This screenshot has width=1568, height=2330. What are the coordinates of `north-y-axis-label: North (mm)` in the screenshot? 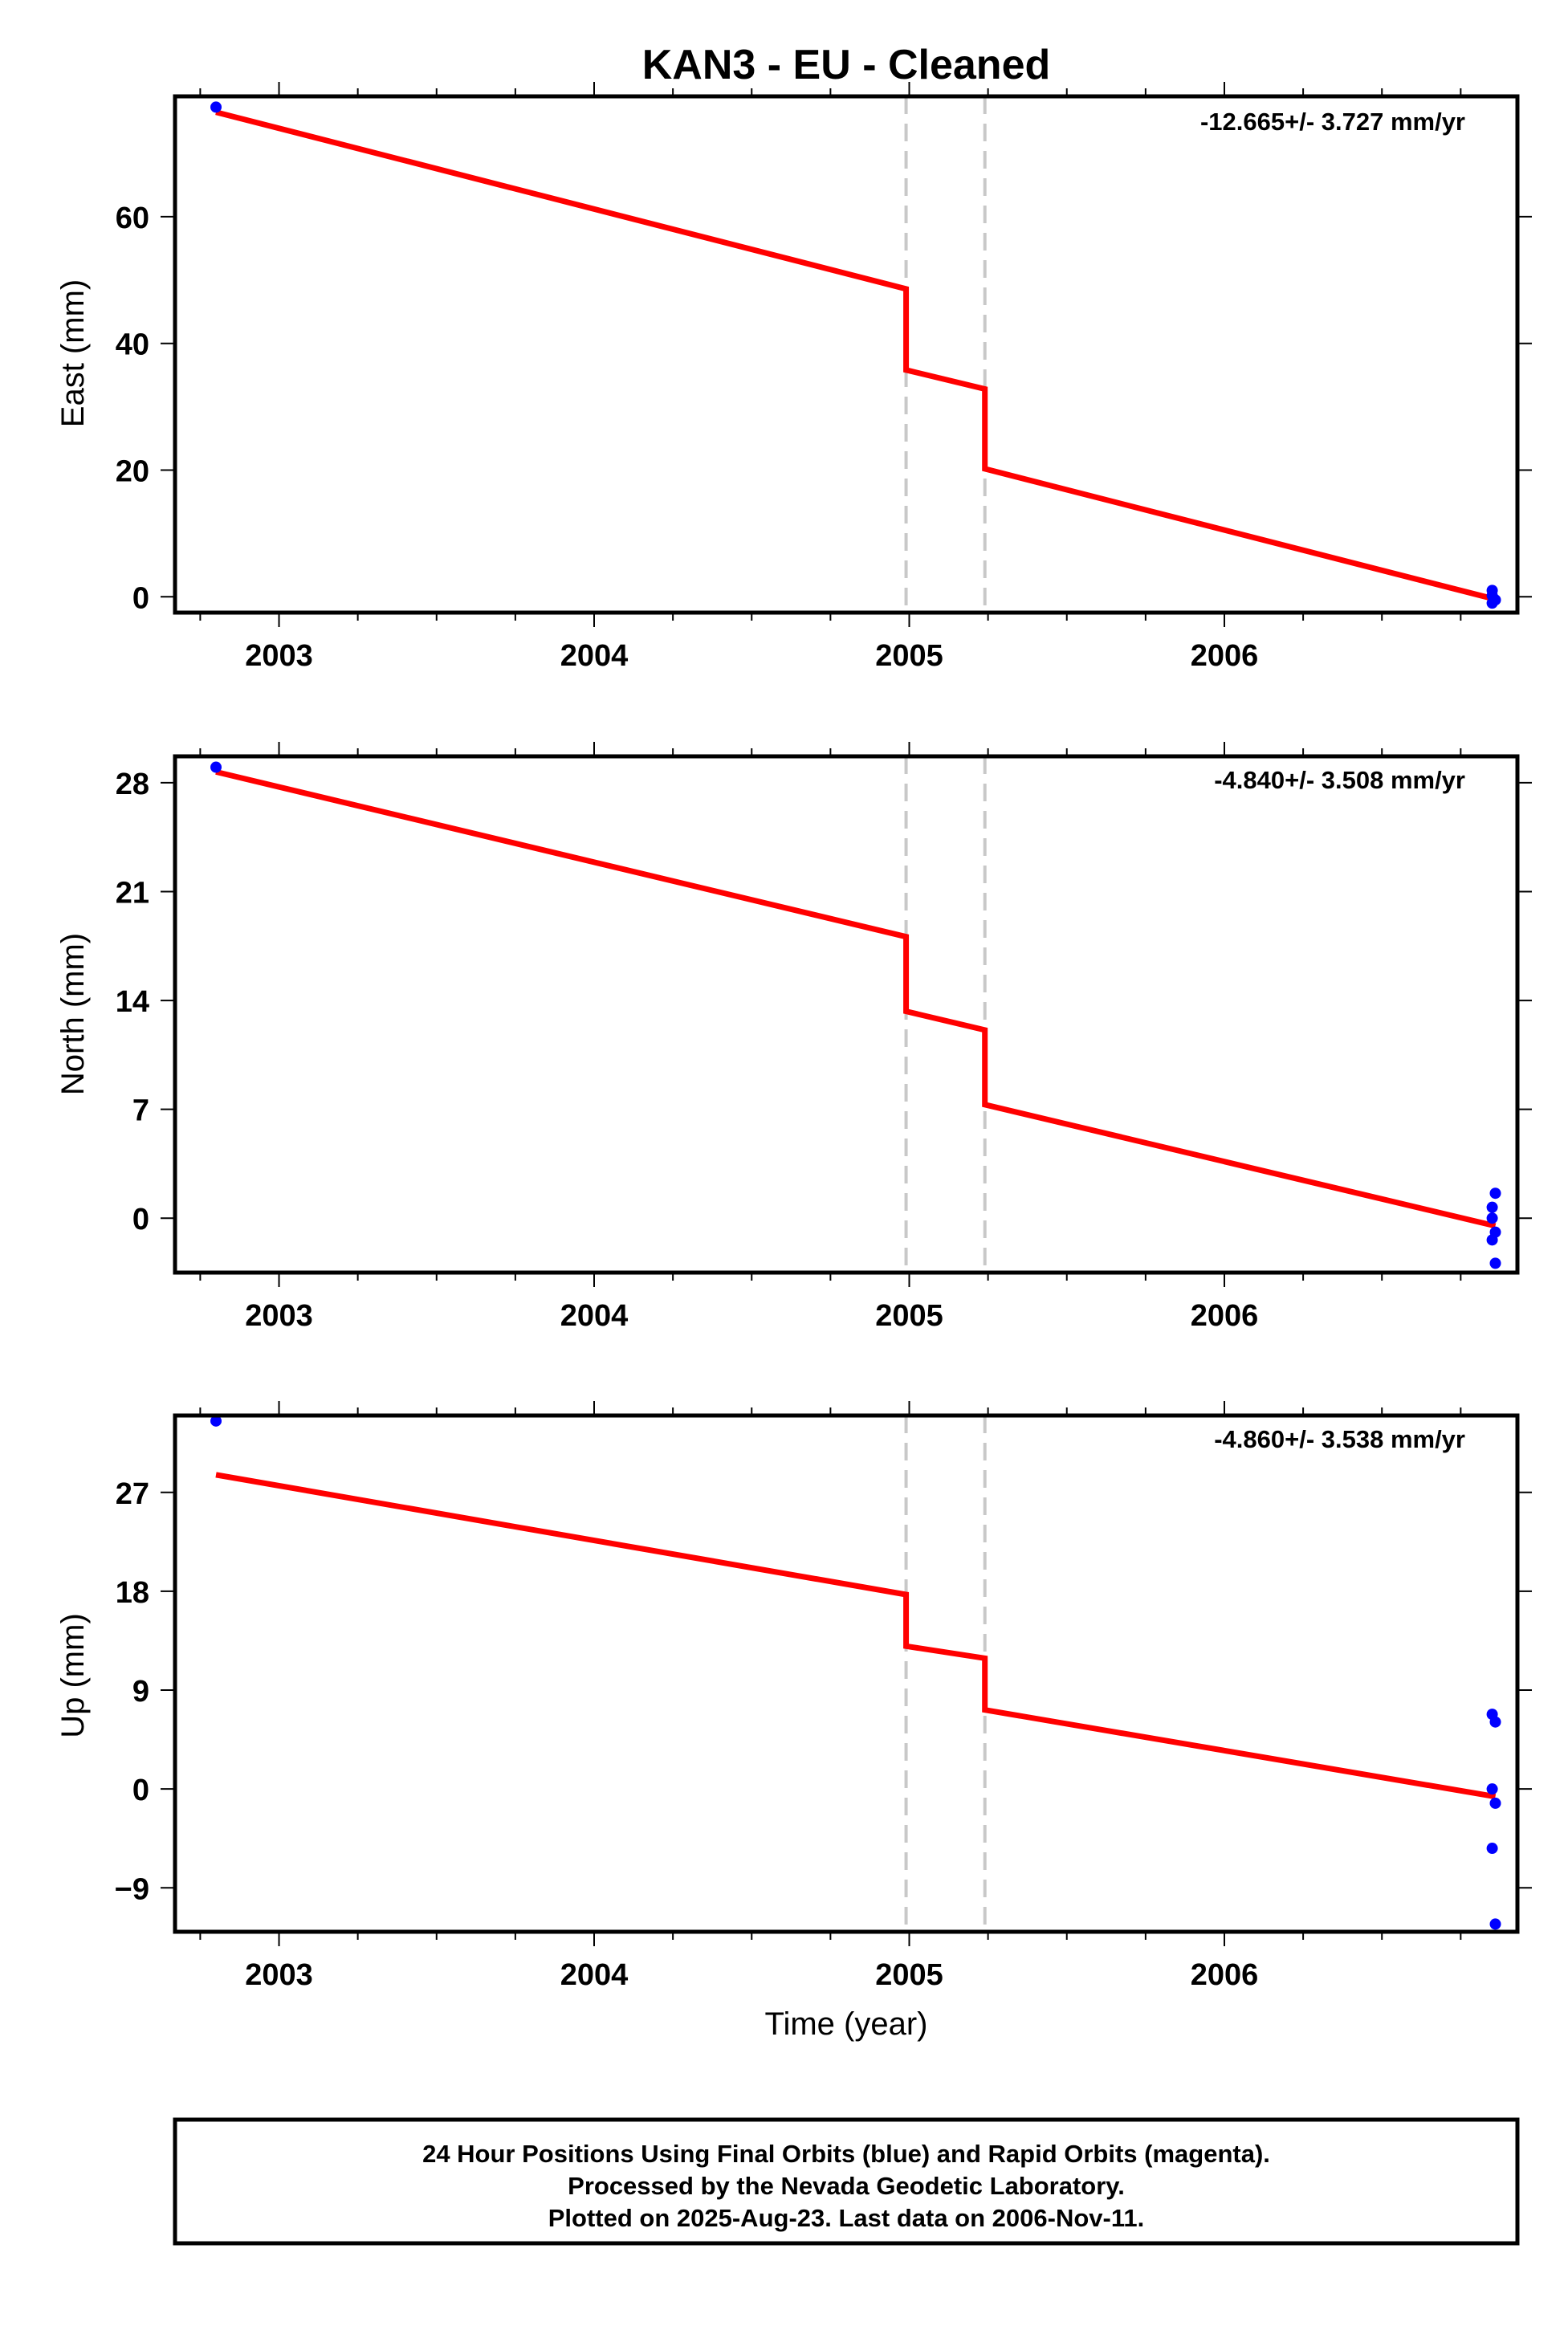 It's located at (73, 1014).